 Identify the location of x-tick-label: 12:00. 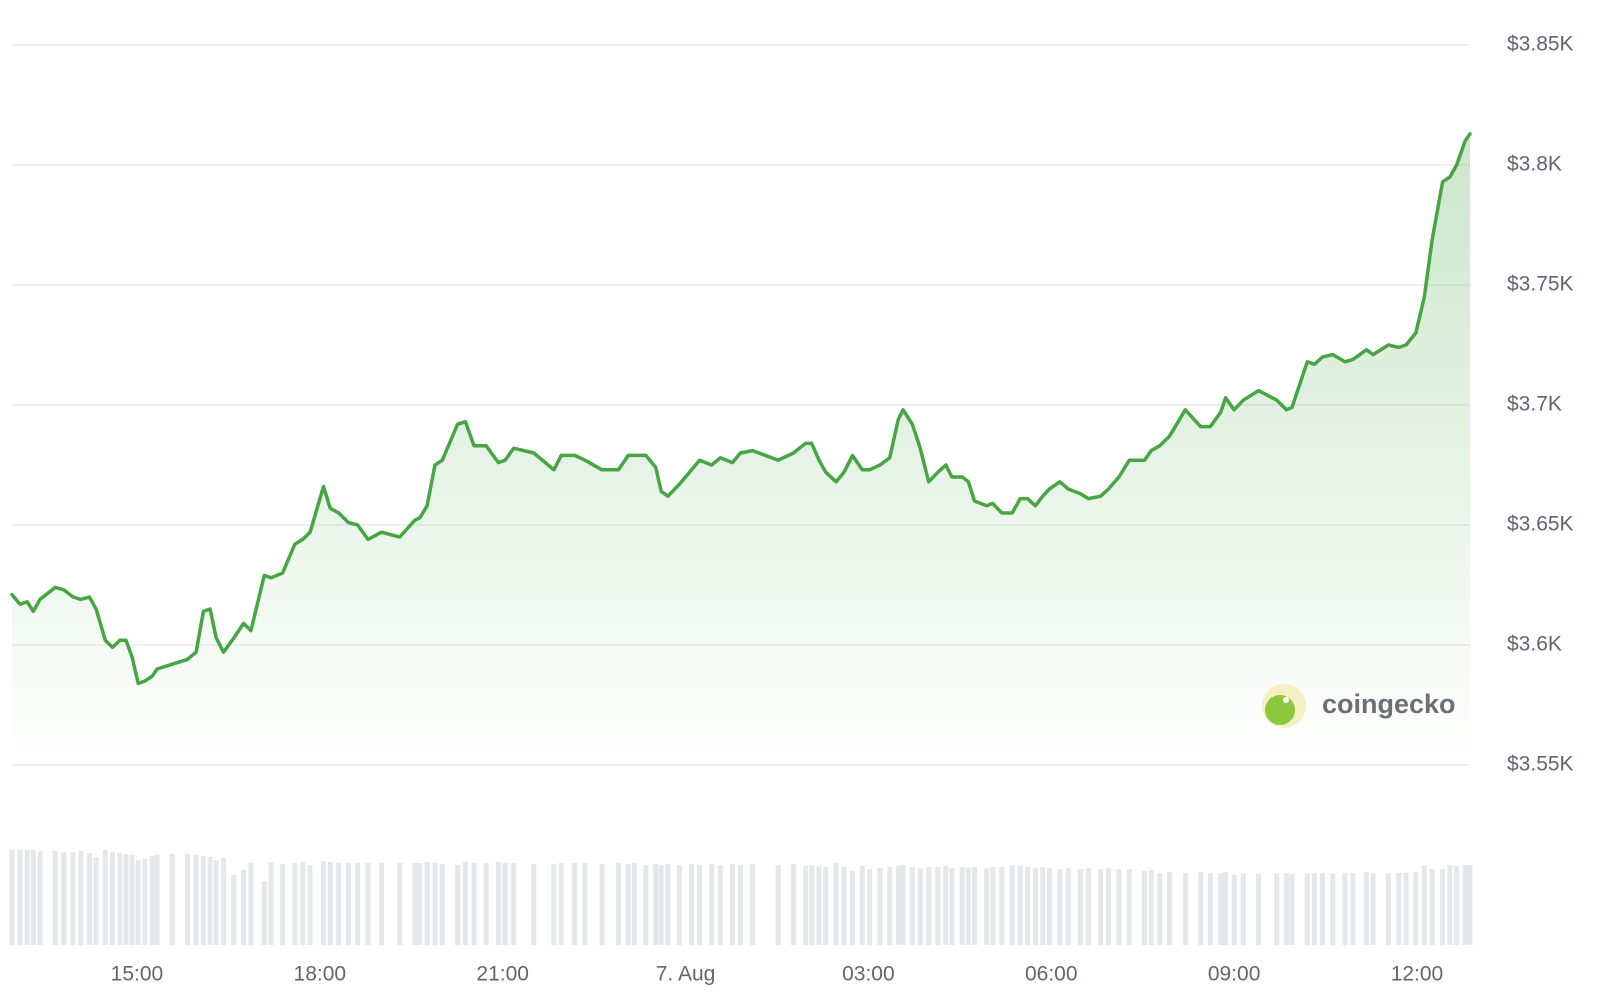
(1417, 974).